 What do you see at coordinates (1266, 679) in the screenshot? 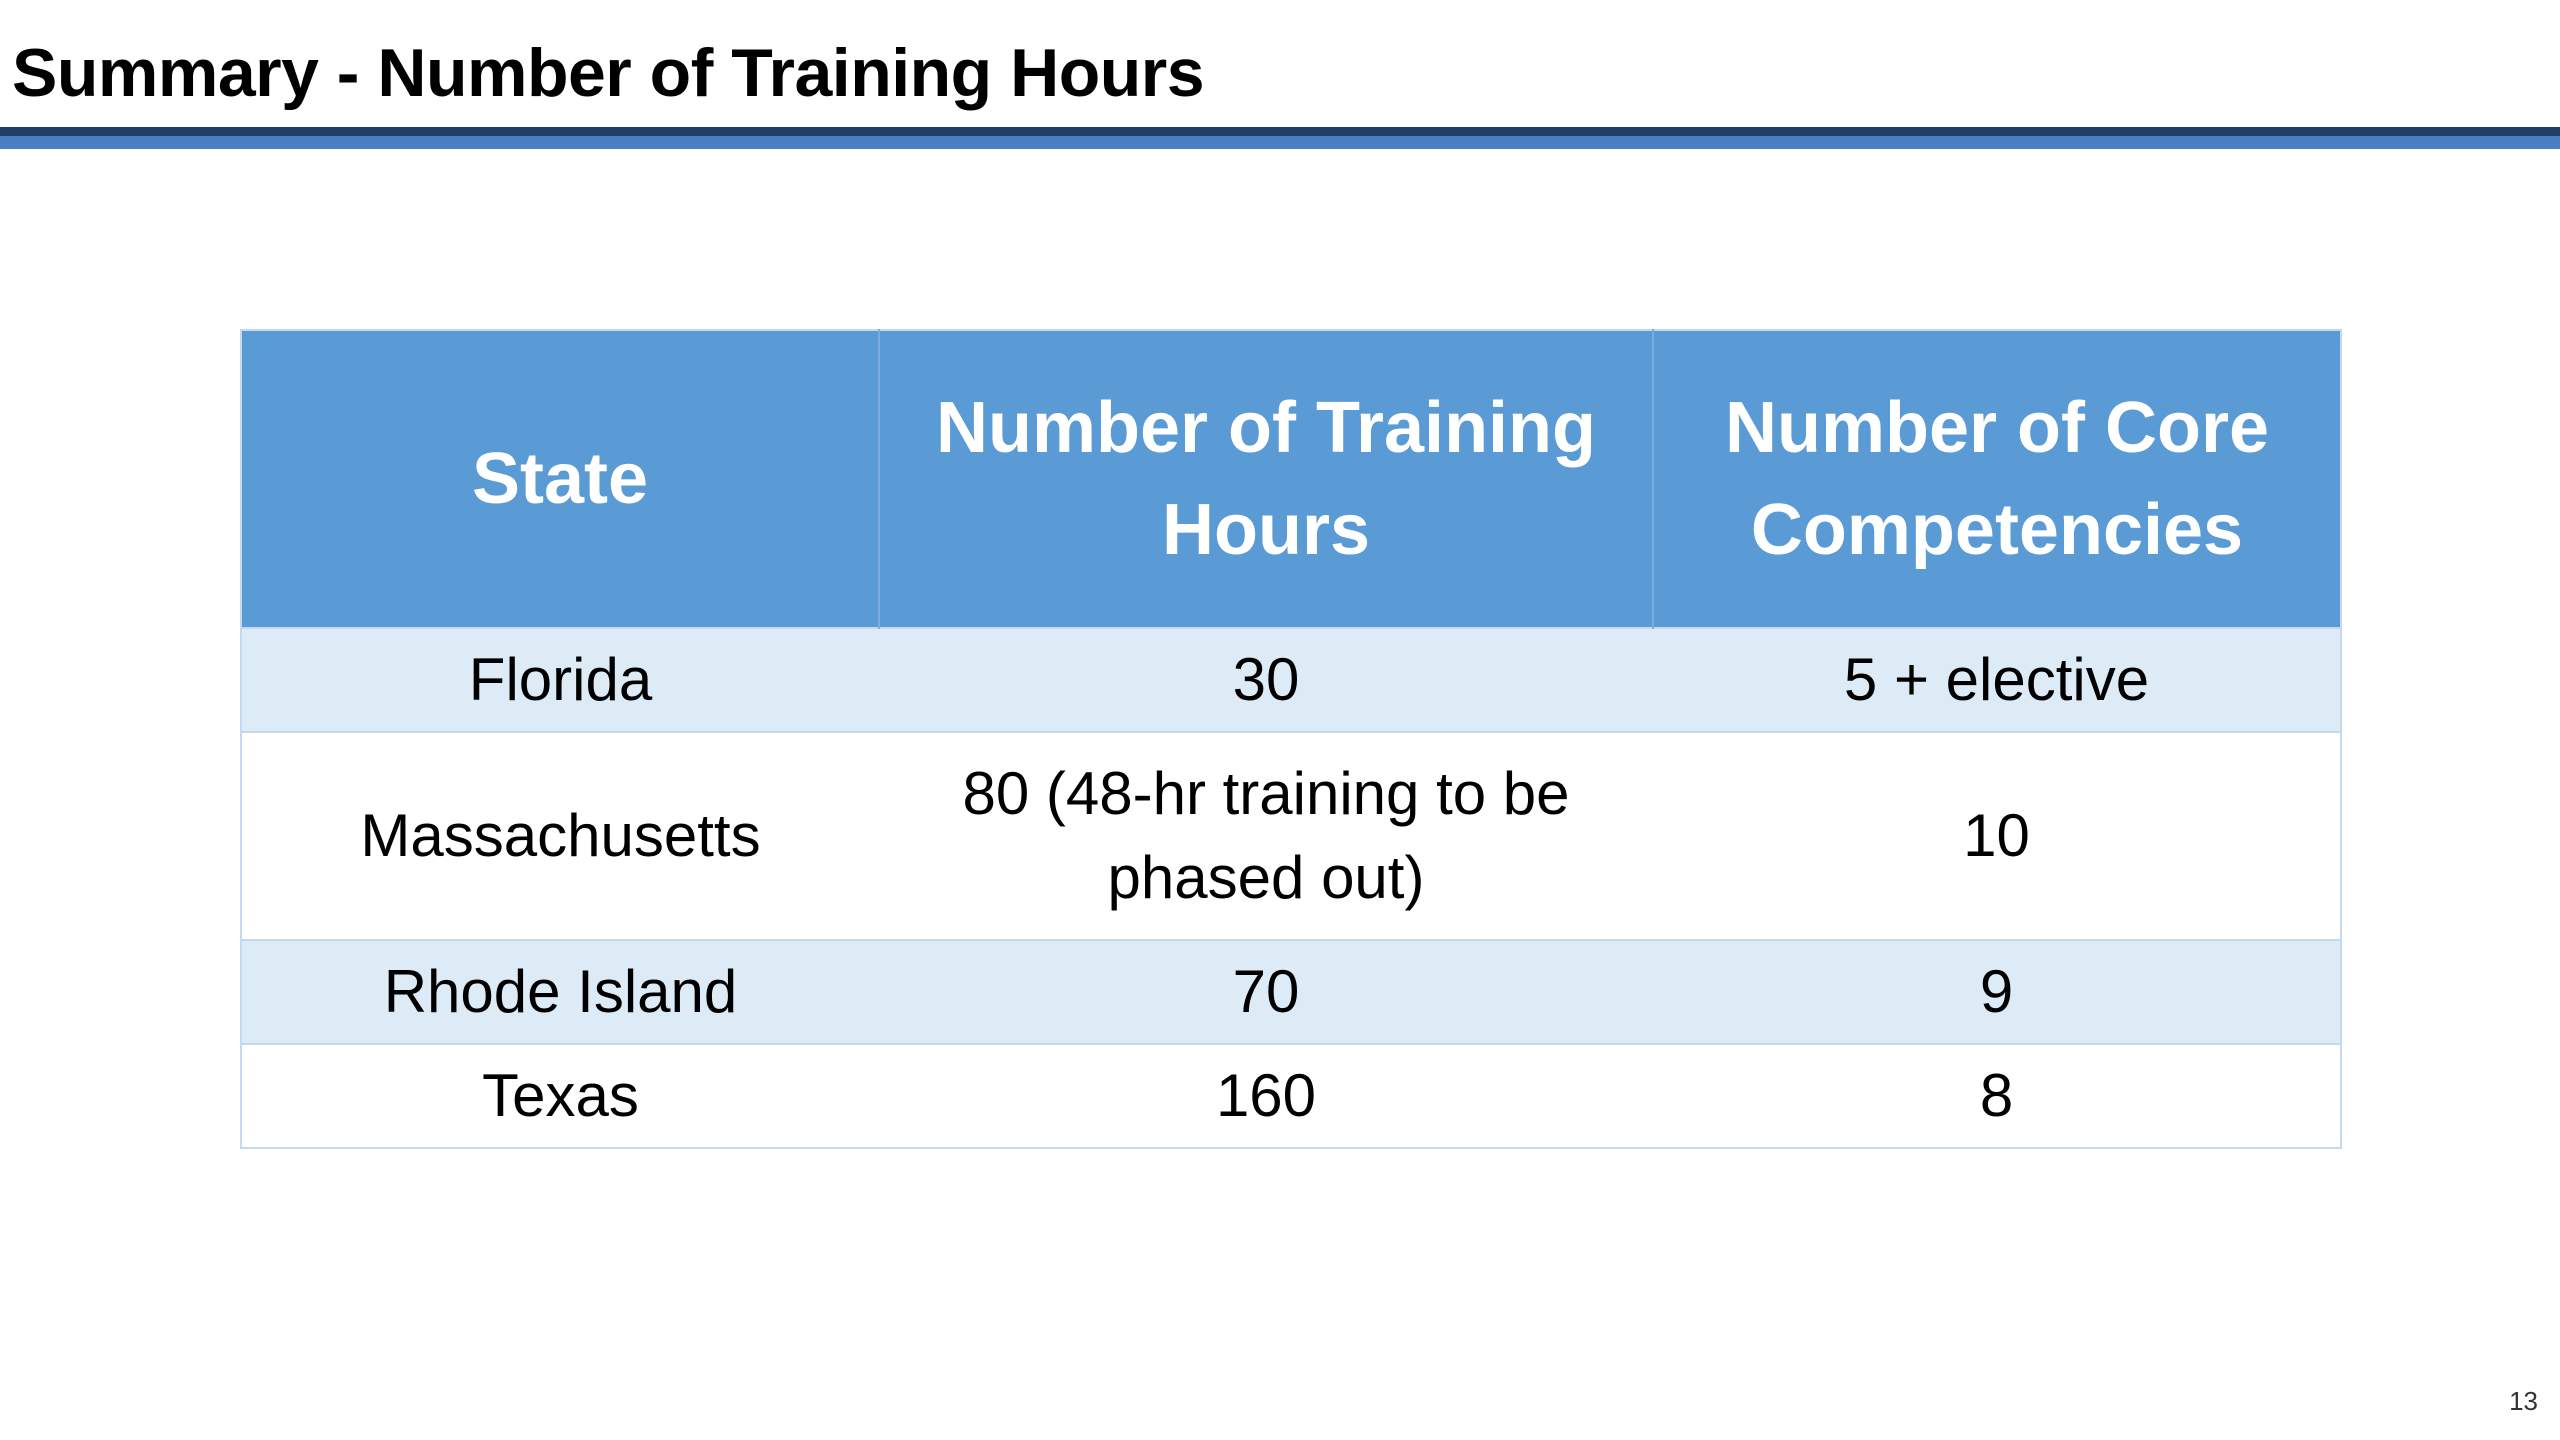
I see `cell-hours: 30` at bounding box center [1266, 679].